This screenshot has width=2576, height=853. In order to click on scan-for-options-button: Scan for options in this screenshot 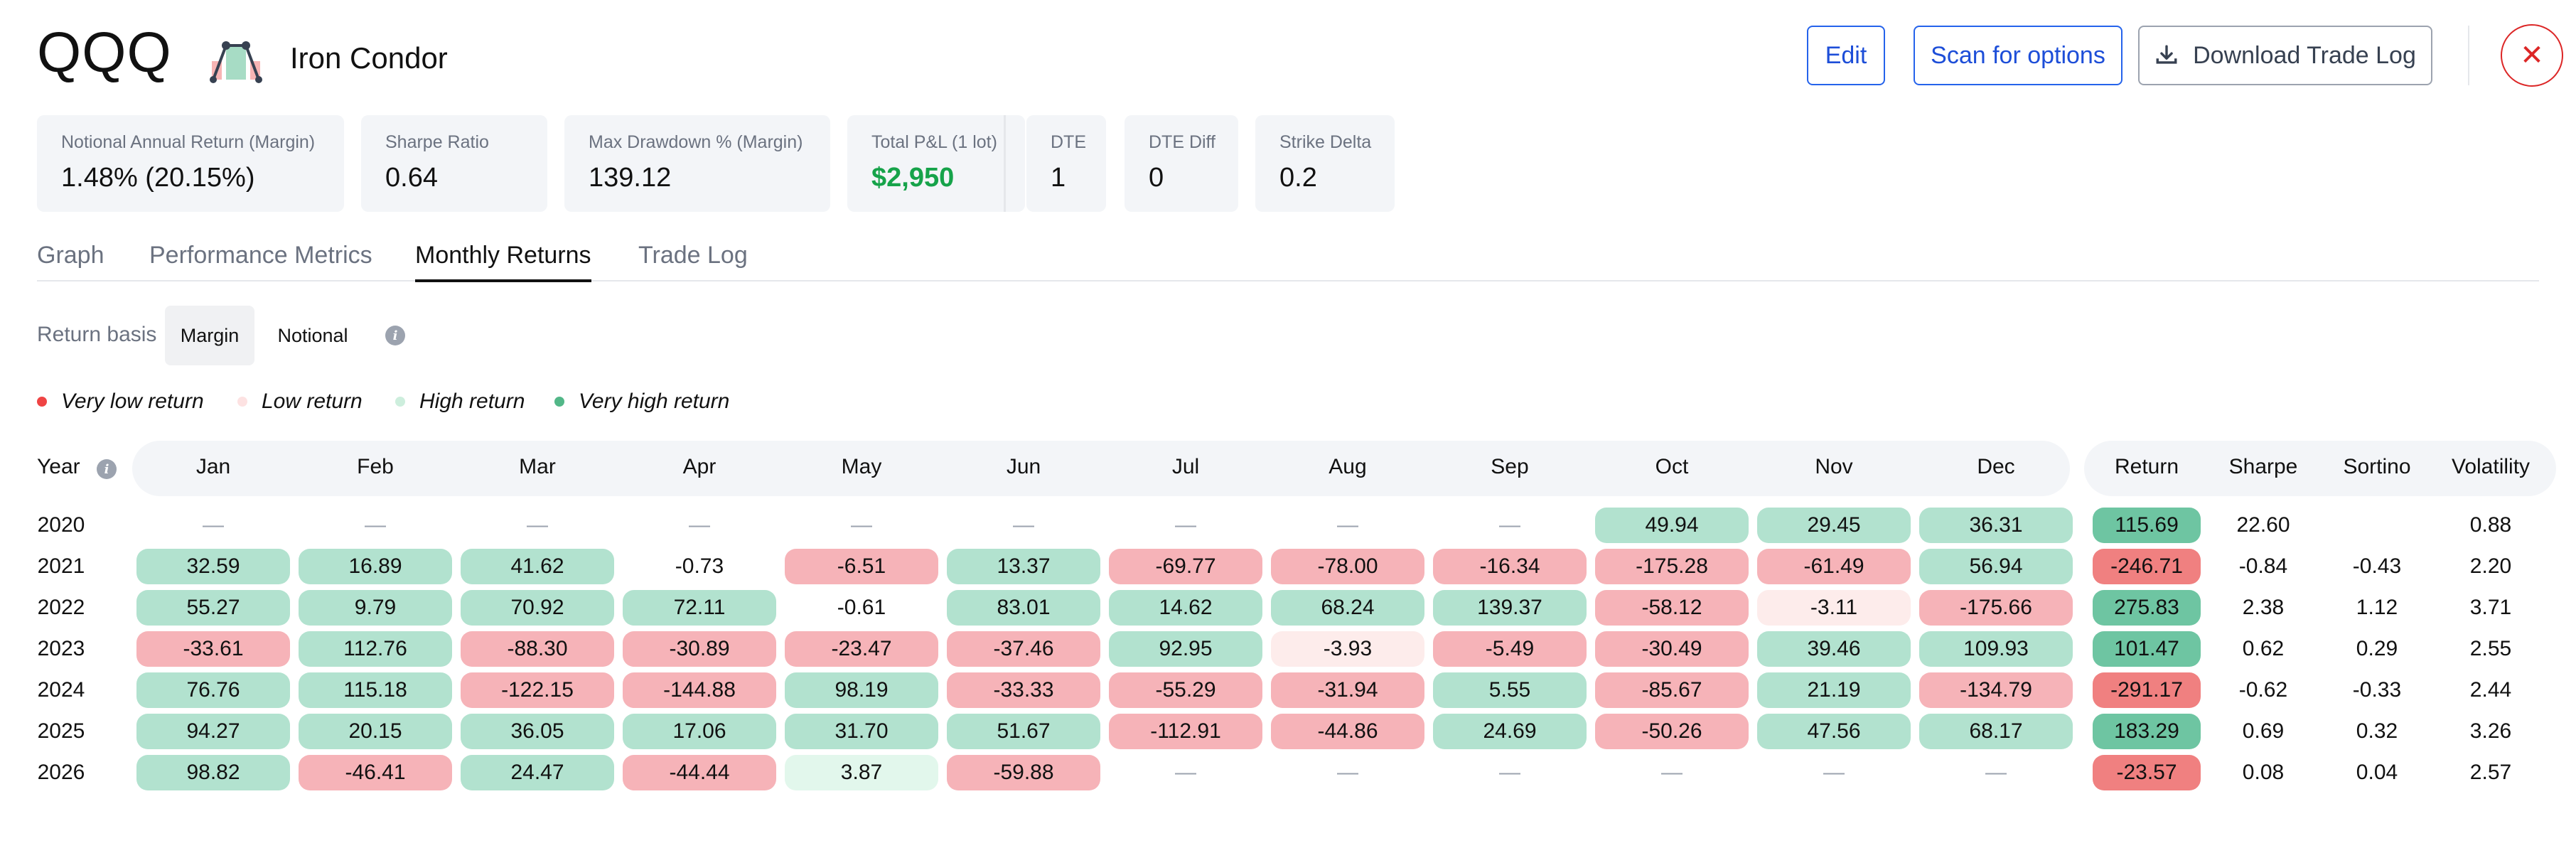, I will do `click(2018, 55)`.